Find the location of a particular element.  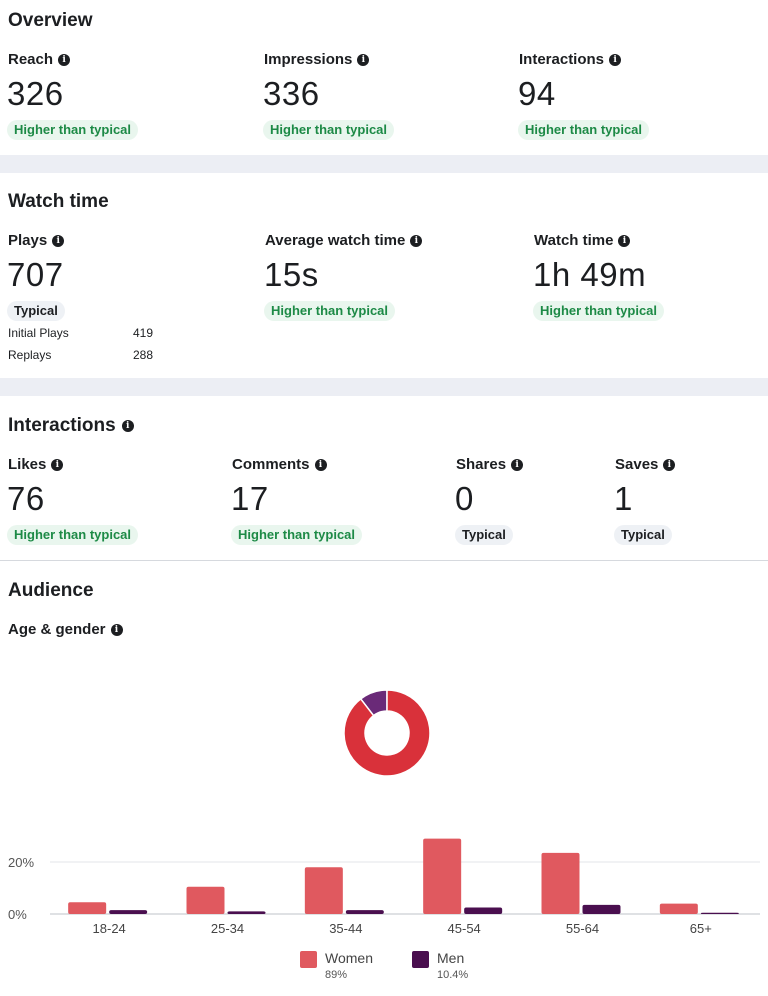

likes-label: Likes i is located at coordinates (36, 464).